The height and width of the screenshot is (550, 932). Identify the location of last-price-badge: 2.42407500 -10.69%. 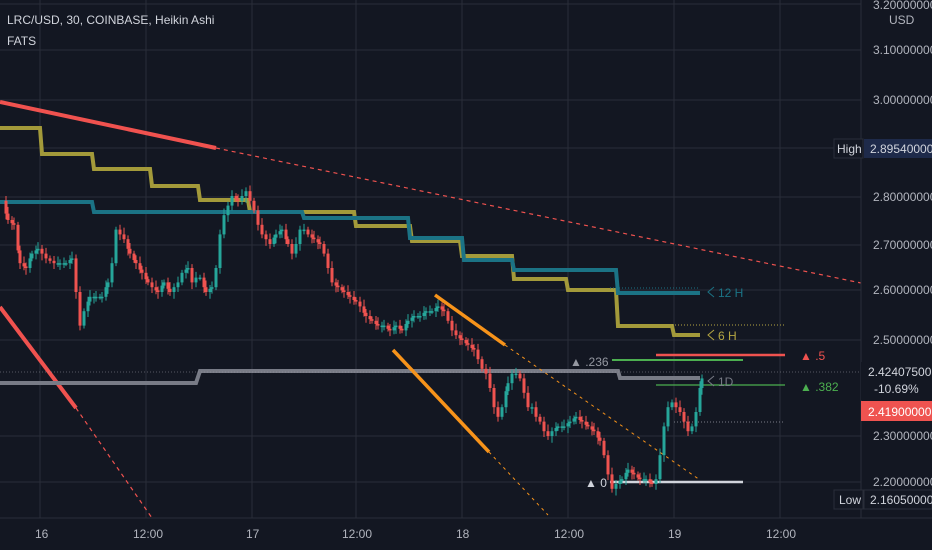
(896, 381).